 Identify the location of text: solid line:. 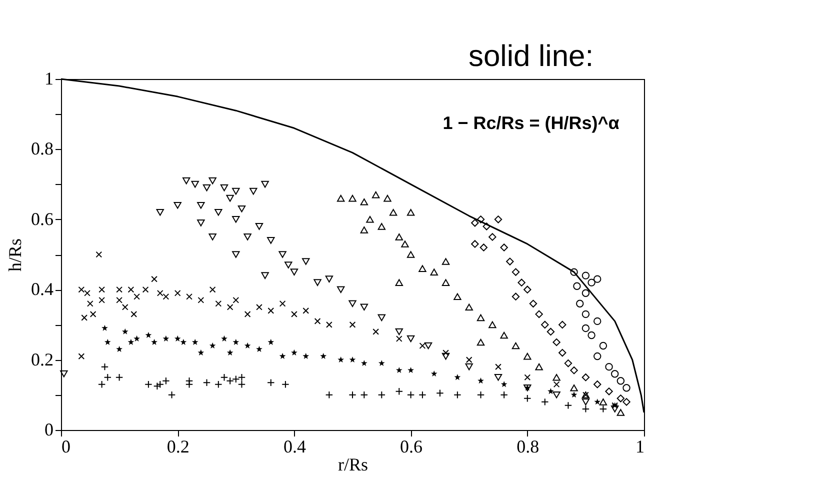
(531, 56).